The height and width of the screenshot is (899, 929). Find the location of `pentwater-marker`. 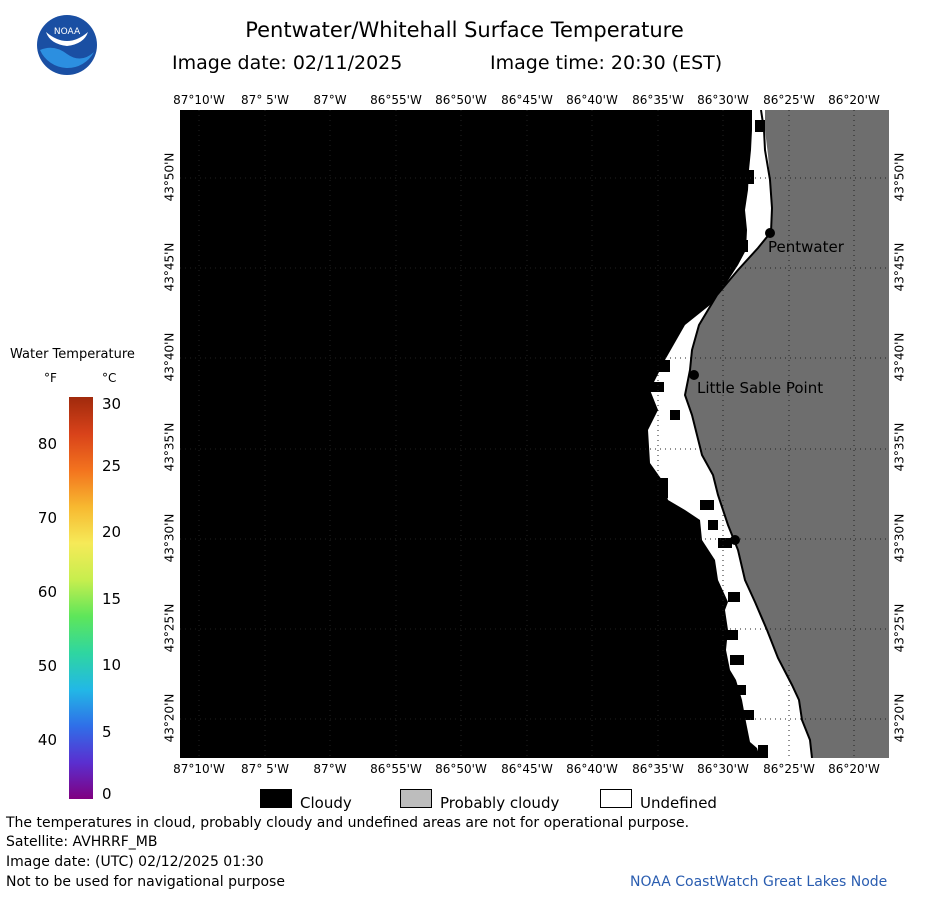

pentwater-marker is located at coordinates (770, 233).